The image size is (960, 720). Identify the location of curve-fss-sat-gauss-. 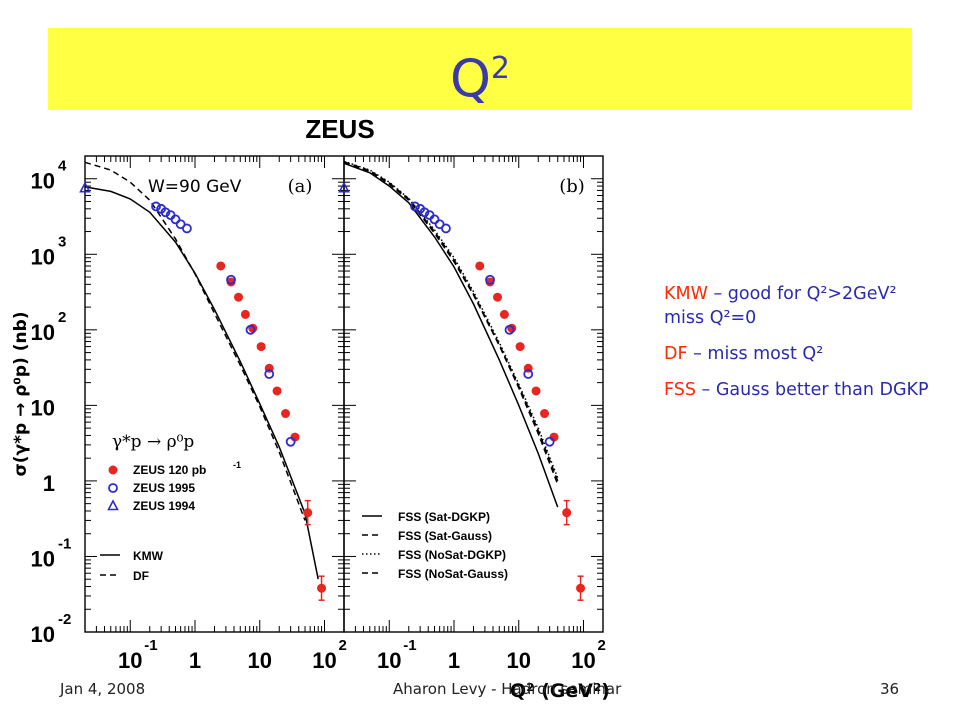
(451, 323).